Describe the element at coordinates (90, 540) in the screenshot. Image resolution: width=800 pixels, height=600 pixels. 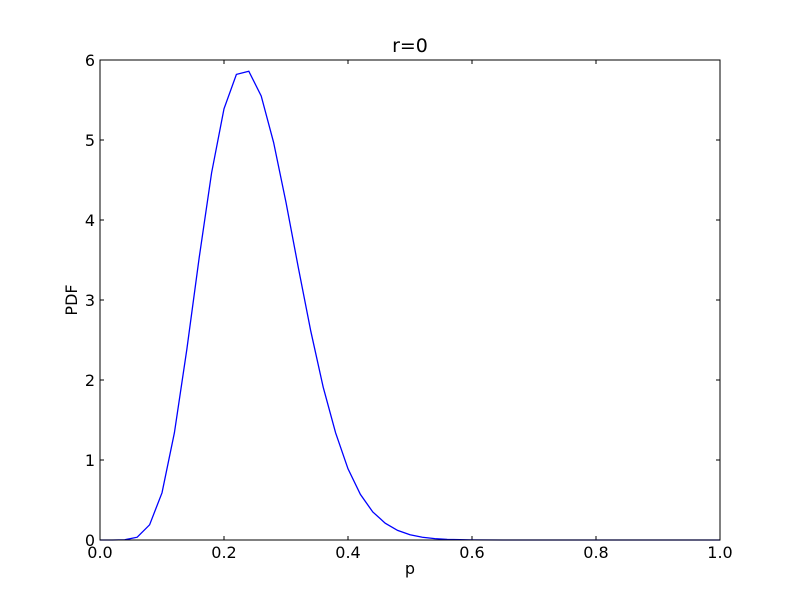
I see `y-tick-label: 0` at that location.